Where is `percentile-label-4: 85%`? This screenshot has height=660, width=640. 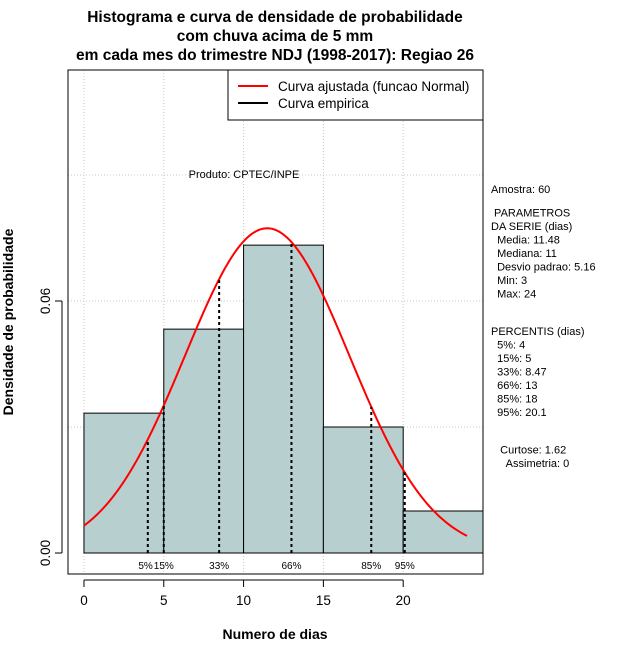
percentile-label-4: 85% is located at coordinates (371, 566).